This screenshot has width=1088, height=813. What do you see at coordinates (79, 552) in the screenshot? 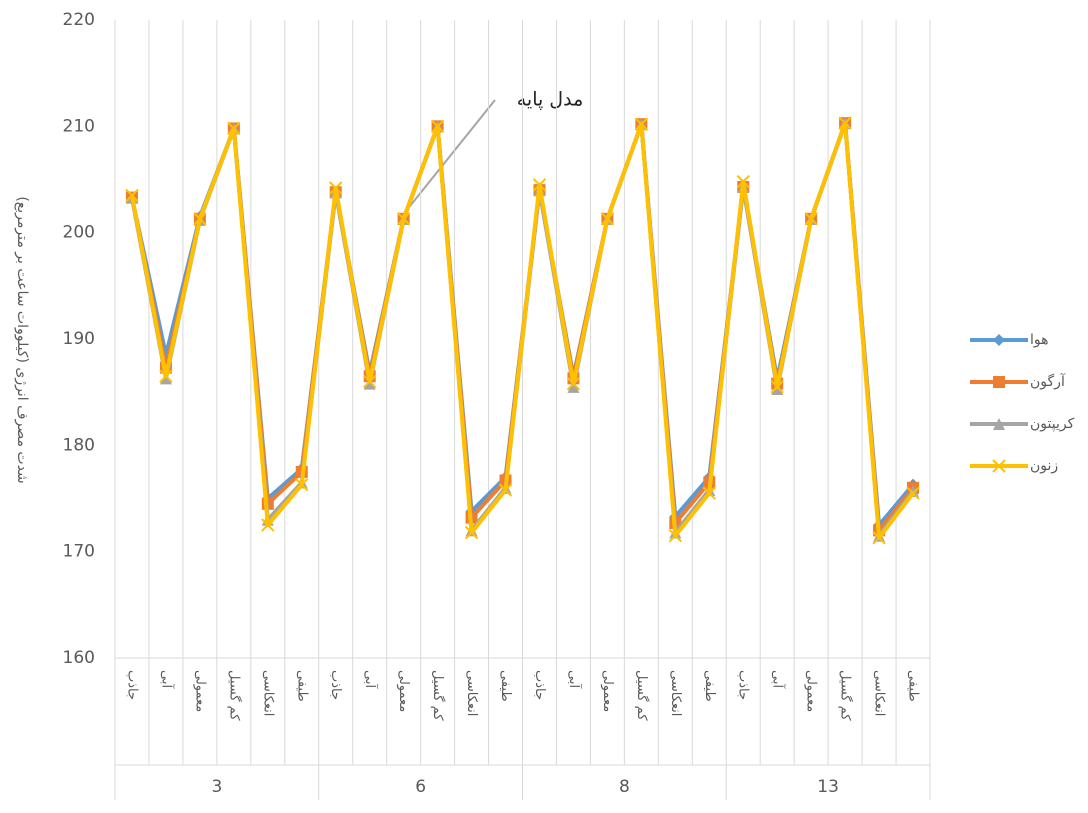
I see `y-tick-label: 170` at bounding box center [79, 552].